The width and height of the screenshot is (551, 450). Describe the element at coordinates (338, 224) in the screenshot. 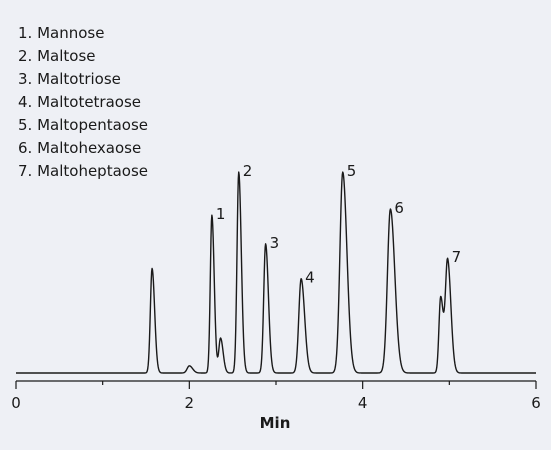

I see `peak-labels: 1 2 3 4 5 6 7` at that location.